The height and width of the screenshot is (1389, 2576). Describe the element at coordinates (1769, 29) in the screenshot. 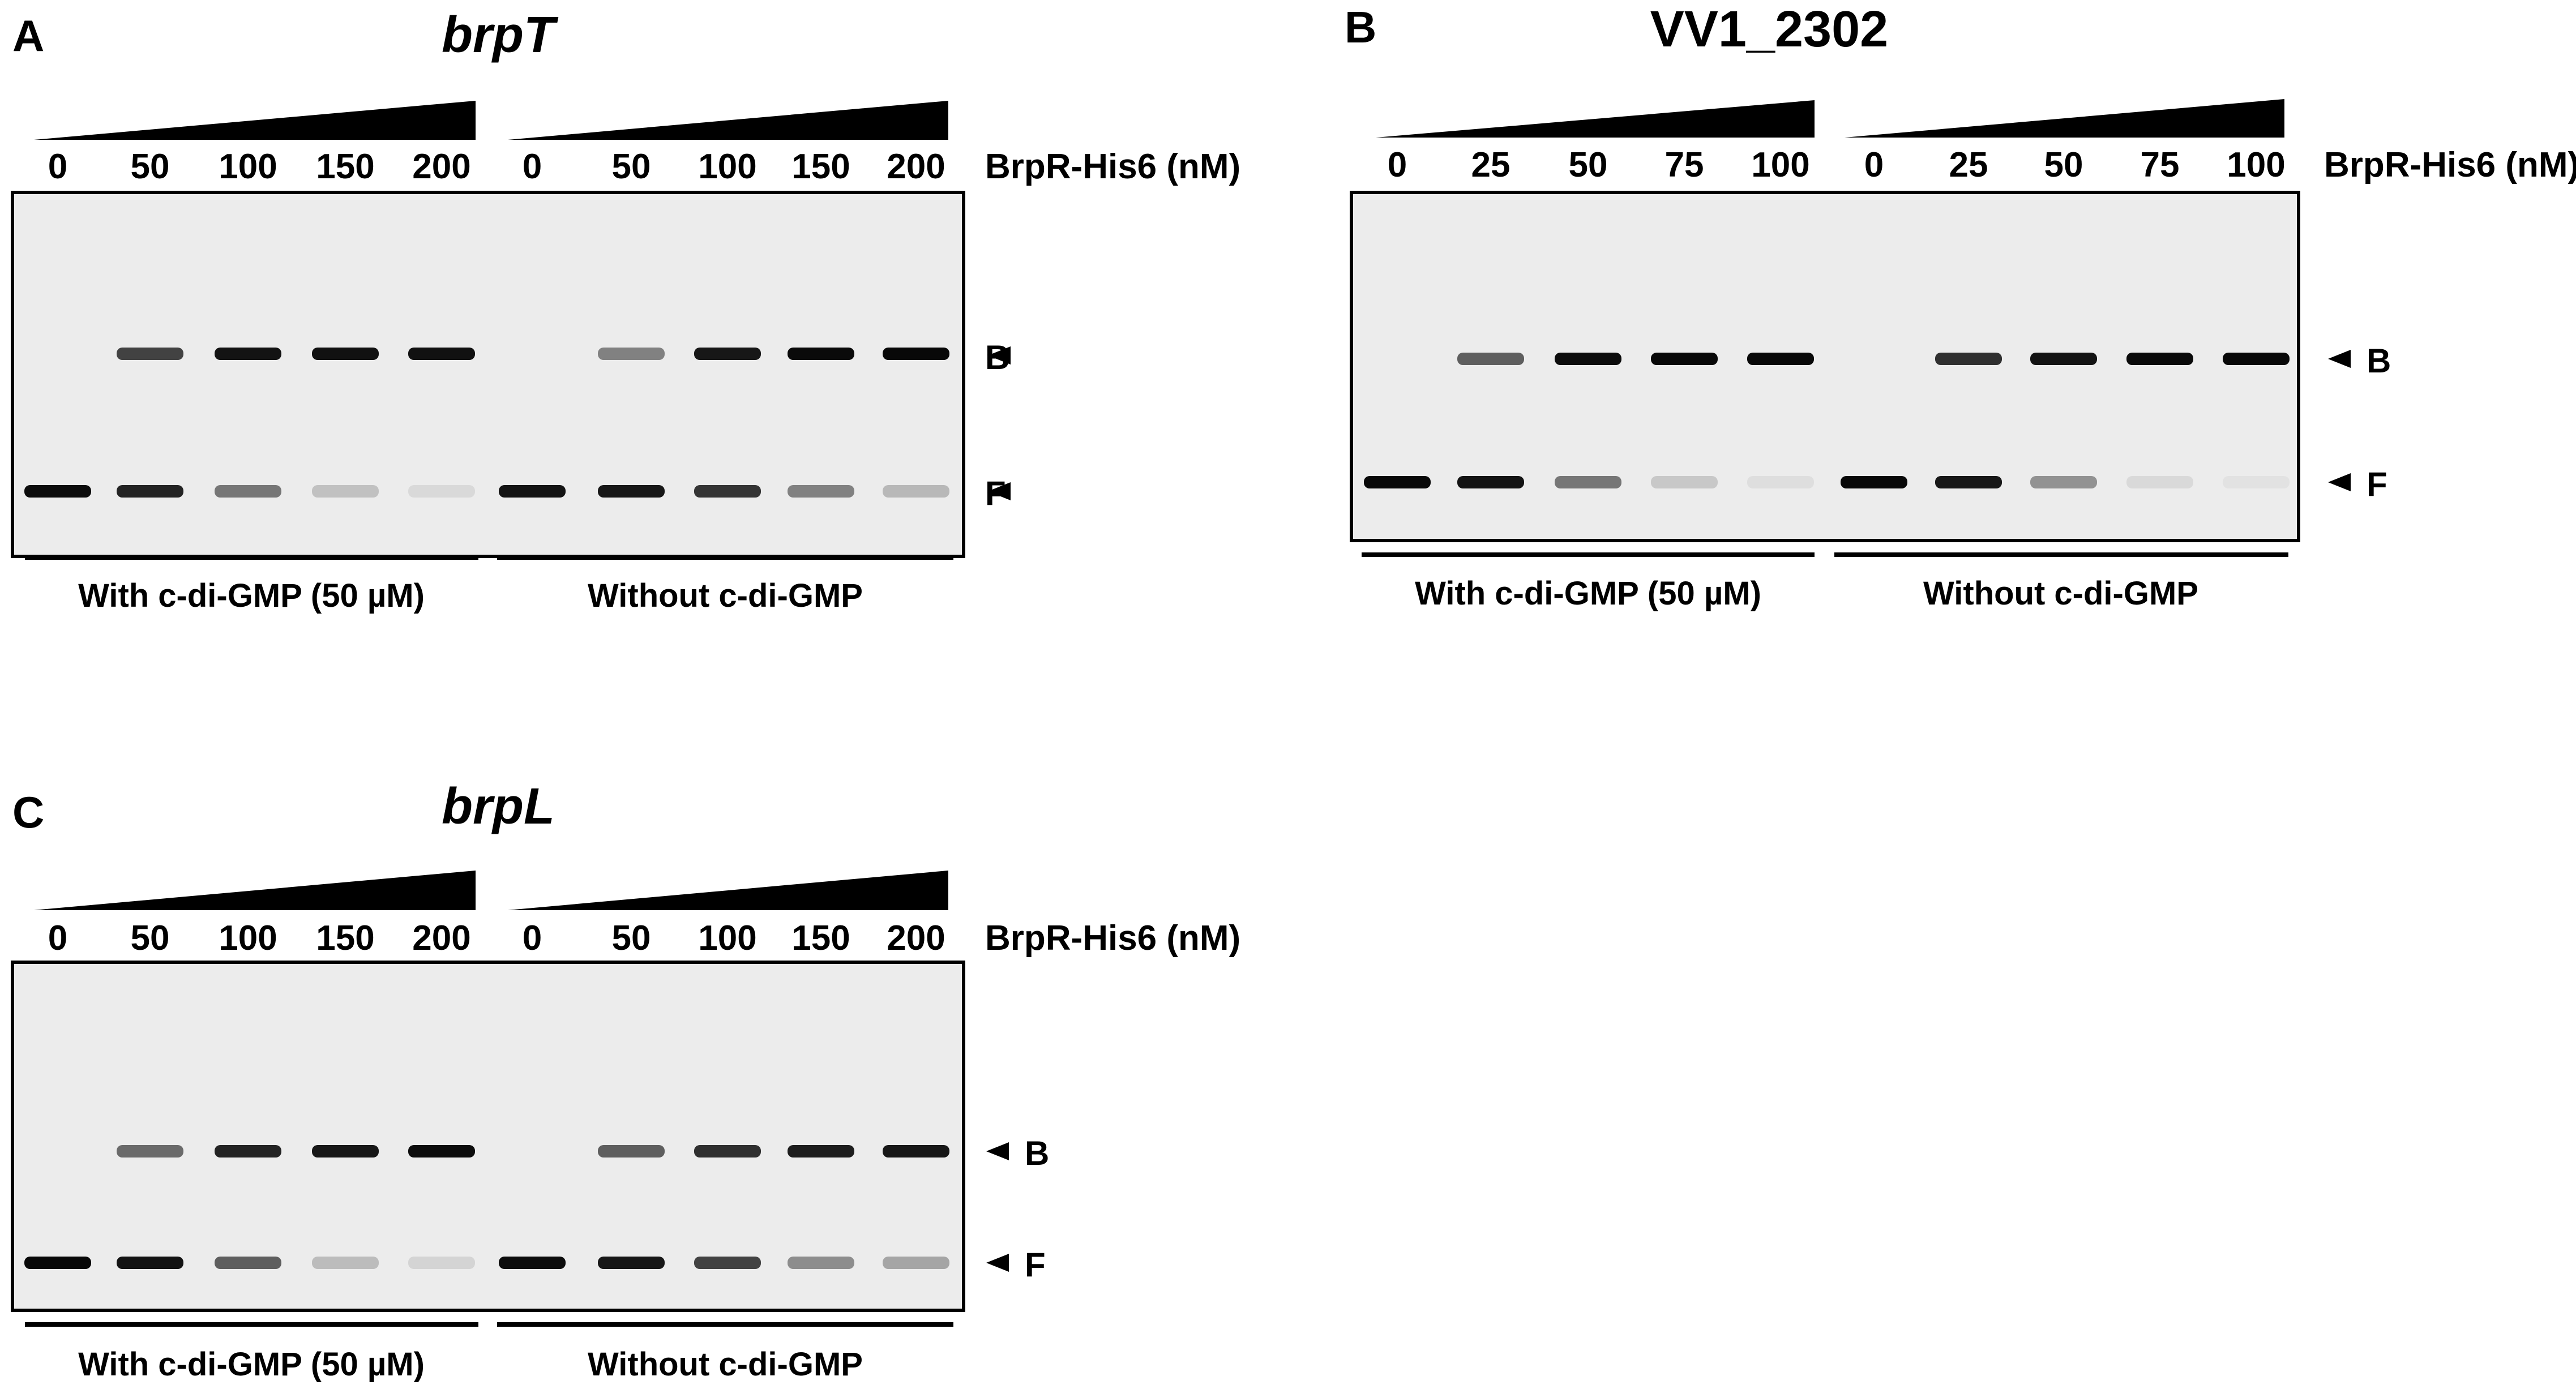

I see `gene-title: VV1_2302` at that location.